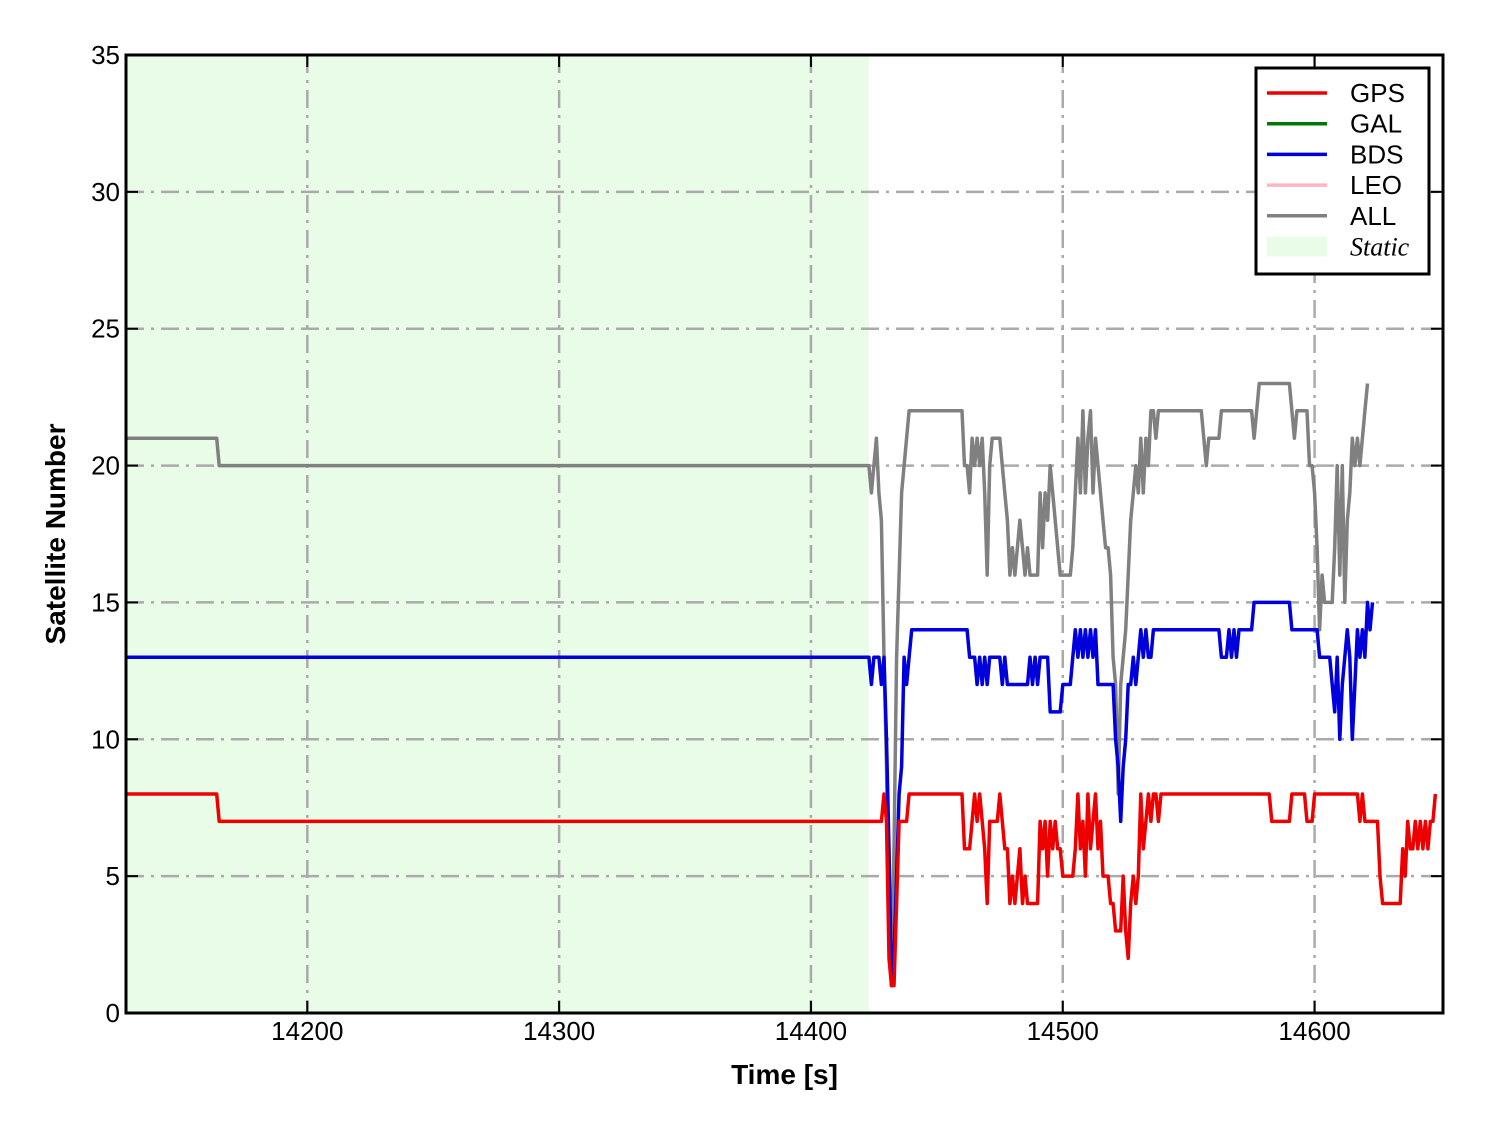 The width and height of the screenshot is (1488, 1133). Describe the element at coordinates (105, 466) in the screenshot. I see `y-tick-label: 20` at that location.